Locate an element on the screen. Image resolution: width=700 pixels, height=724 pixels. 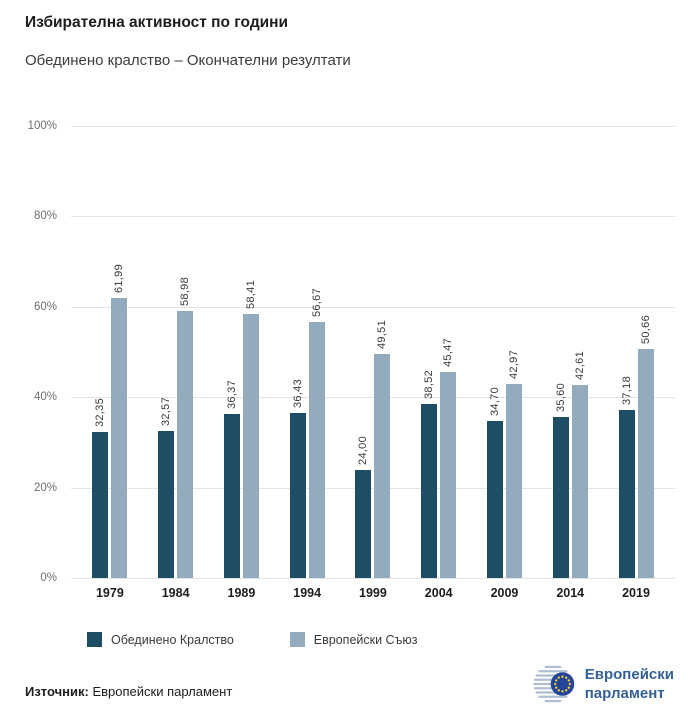
bar-column: 38,52 is located at coordinates (429, 352).